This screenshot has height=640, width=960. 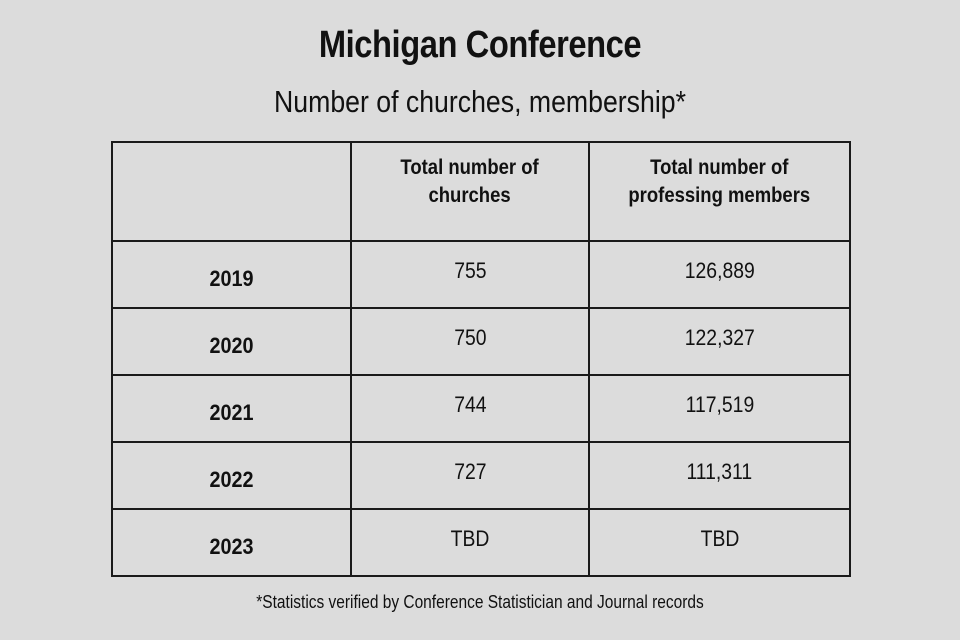 I want to click on year-cell: 2019, so click(x=231, y=274).